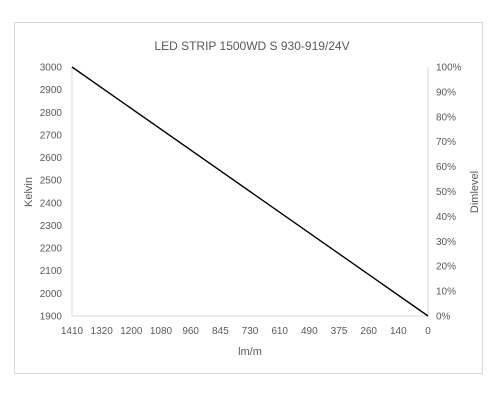 This screenshot has height=400, width=500. Describe the element at coordinates (102, 331) in the screenshot. I see `x-tick-label: 1320` at that location.